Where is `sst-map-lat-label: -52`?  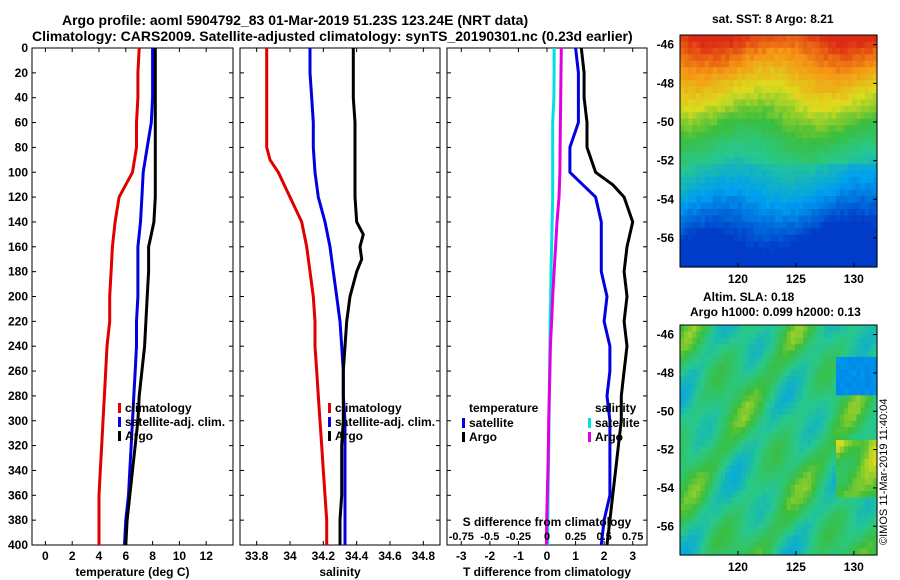 sst-map-lat-label: -52 is located at coordinates (666, 161).